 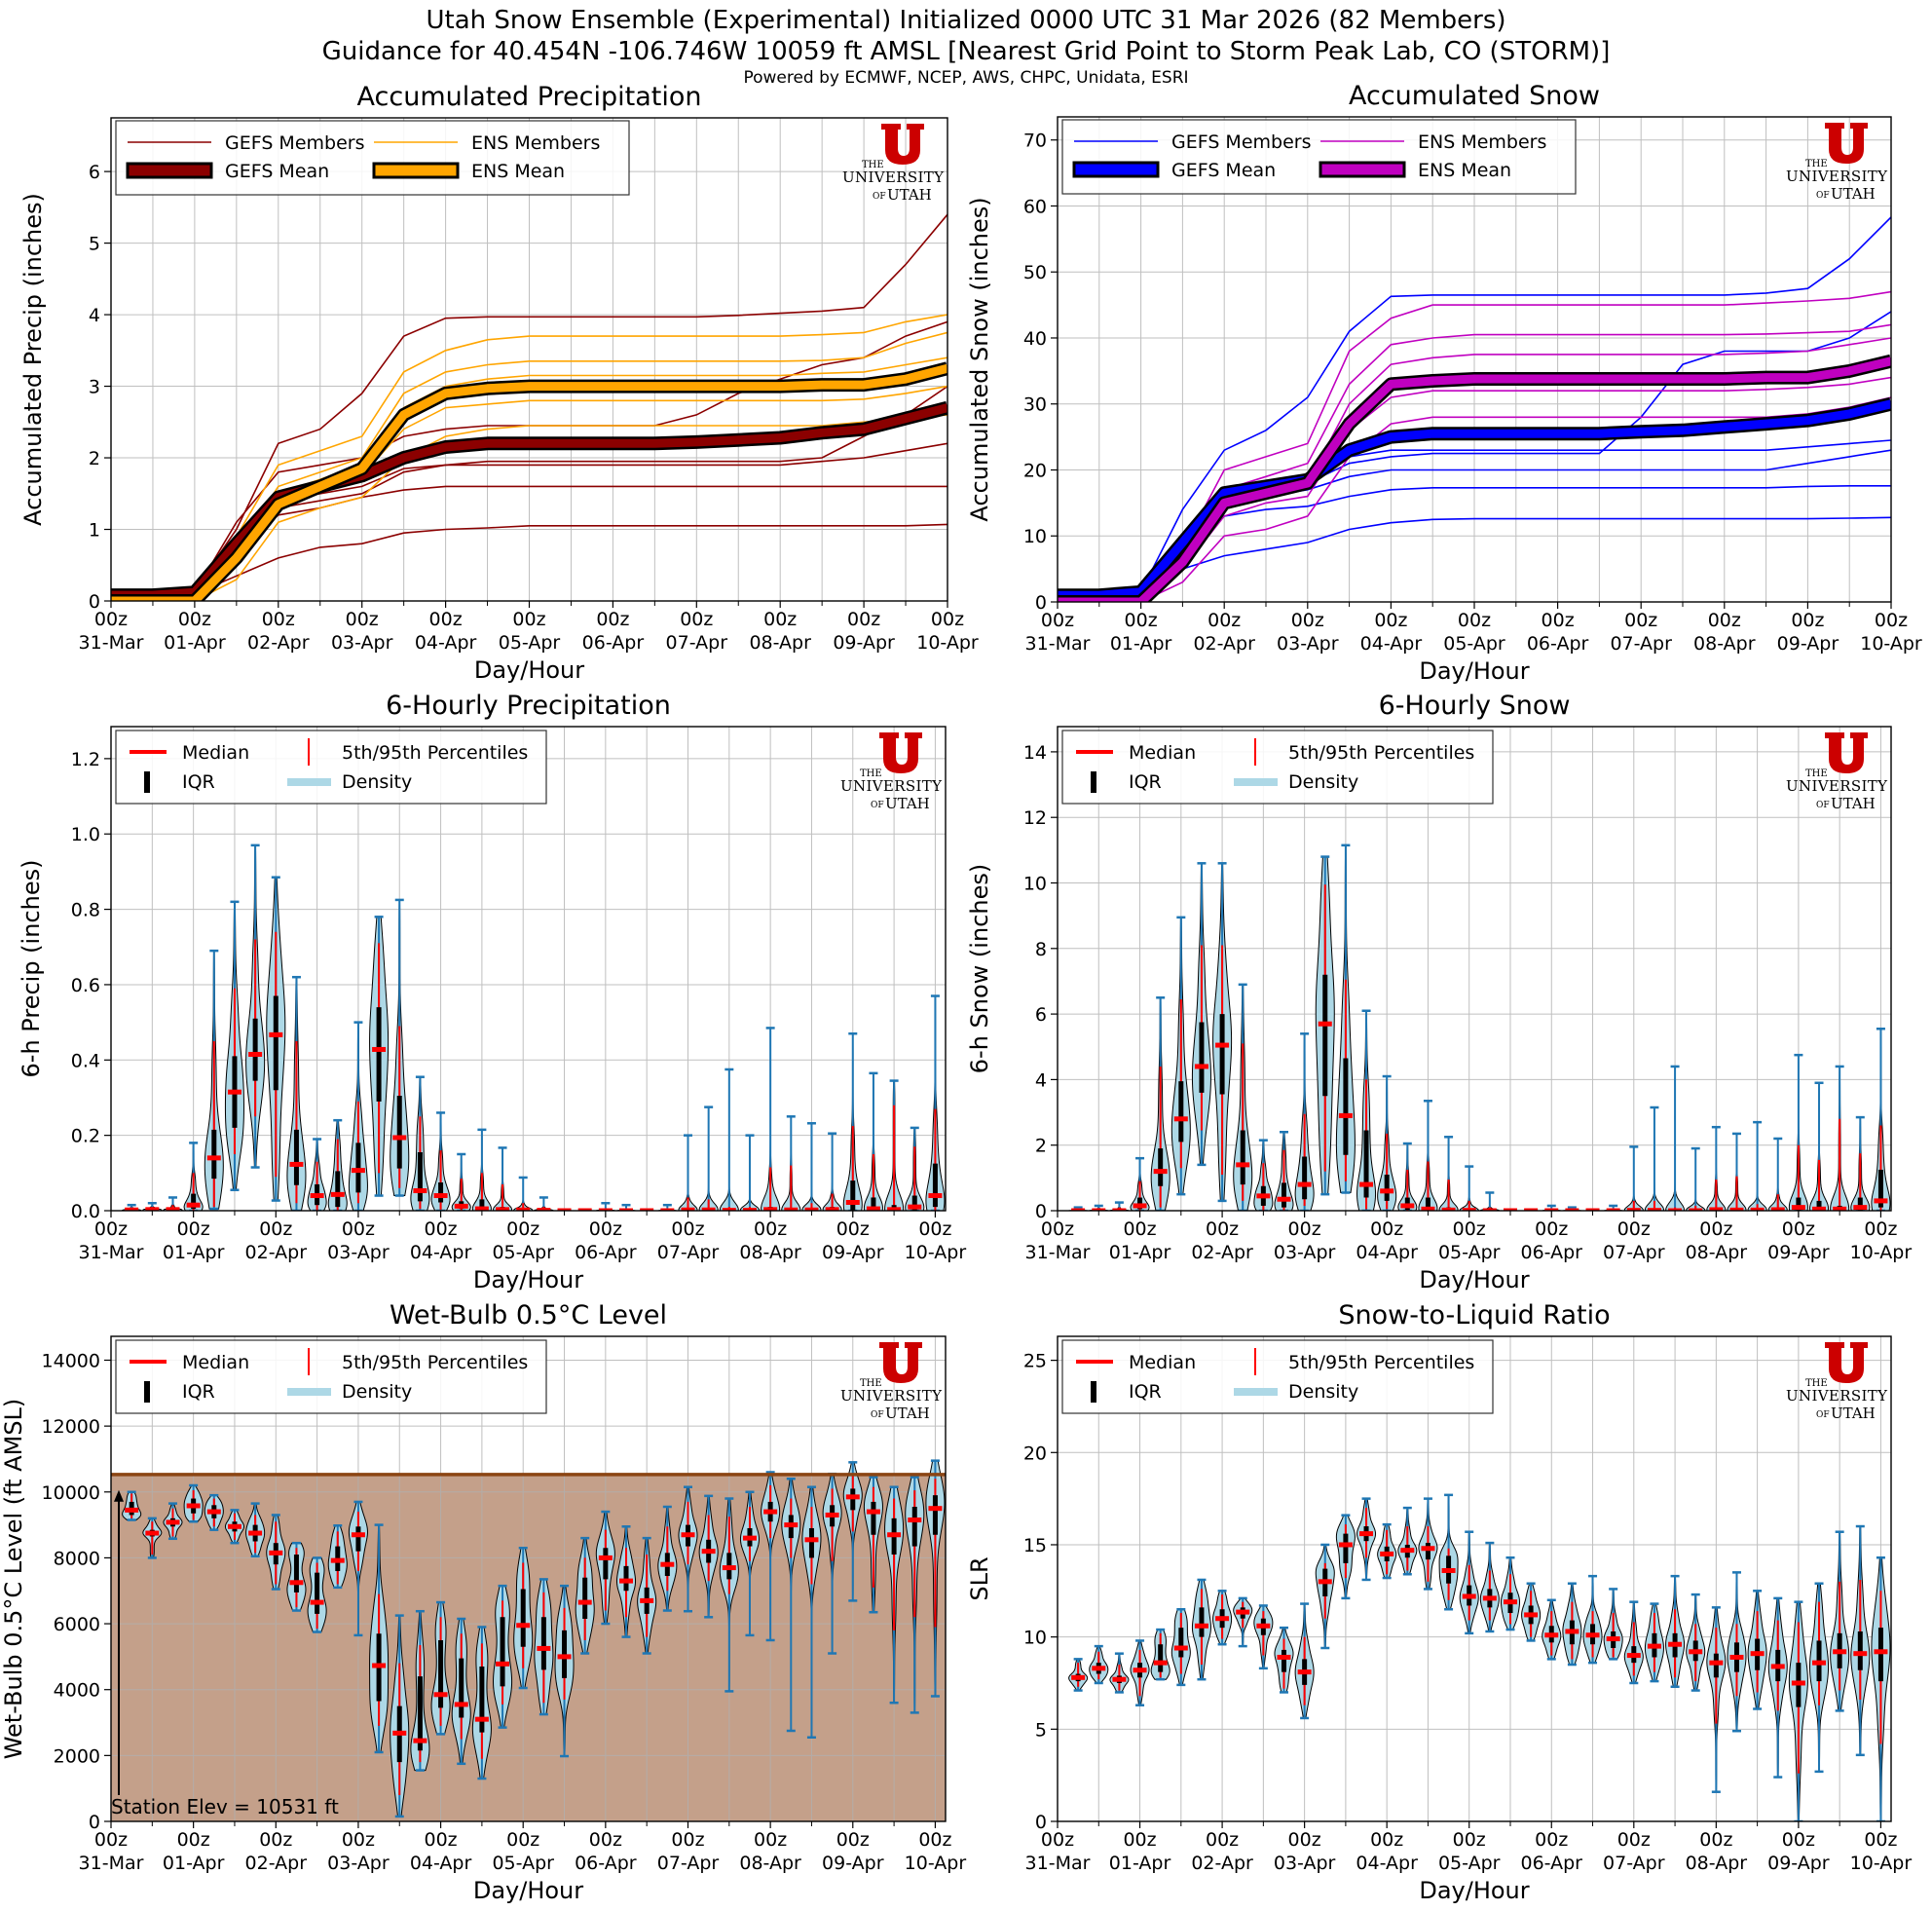 What do you see at coordinates (95, 387) in the screenshot?
I see `y-tick-label: 3` at bounding box center [95, 387].